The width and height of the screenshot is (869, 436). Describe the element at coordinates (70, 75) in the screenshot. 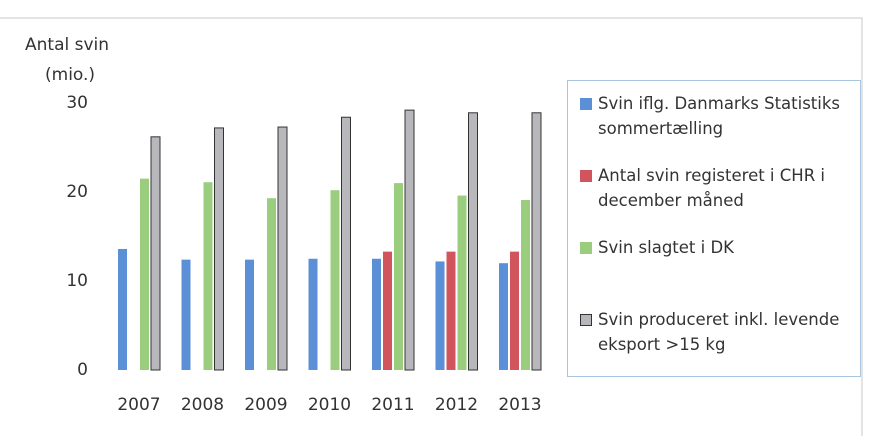

I see `y-axis-label: (mio.)` at that location.